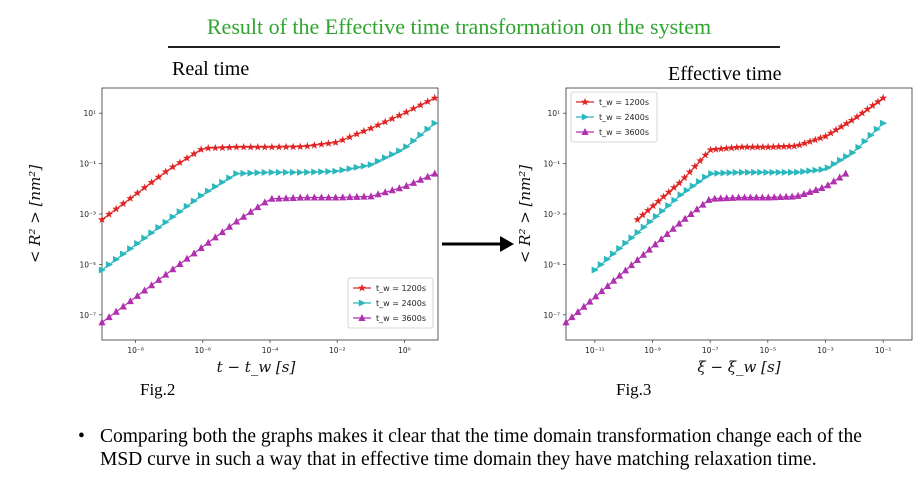  I want to click on x-tick-label: 10⁻⁷, so click(710, 350).